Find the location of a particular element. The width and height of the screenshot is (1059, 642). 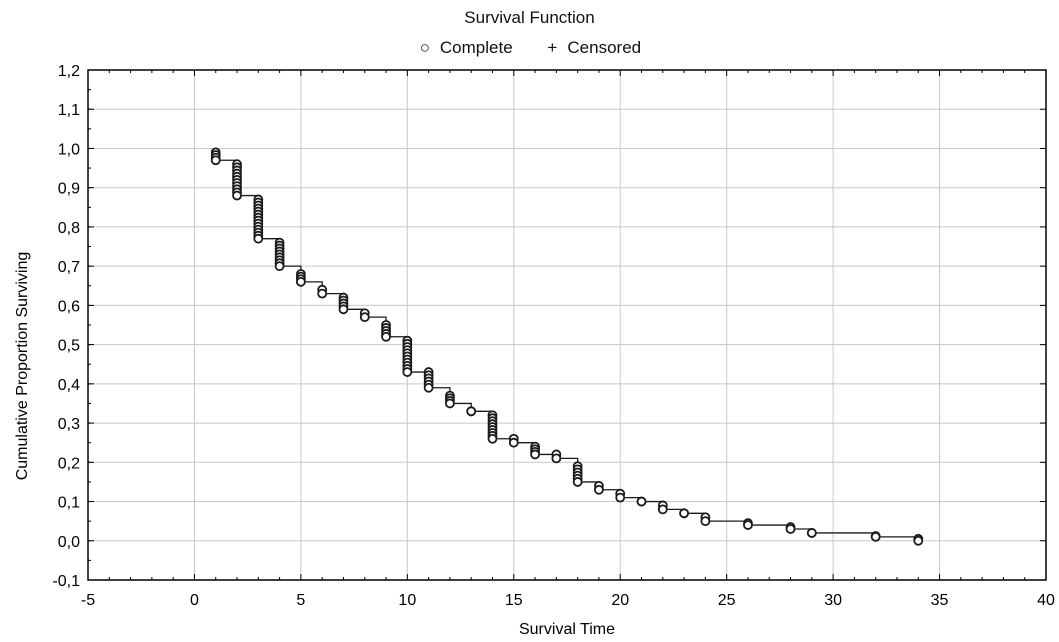

x-tick-label: 0 is located at coordinates (194, 600).